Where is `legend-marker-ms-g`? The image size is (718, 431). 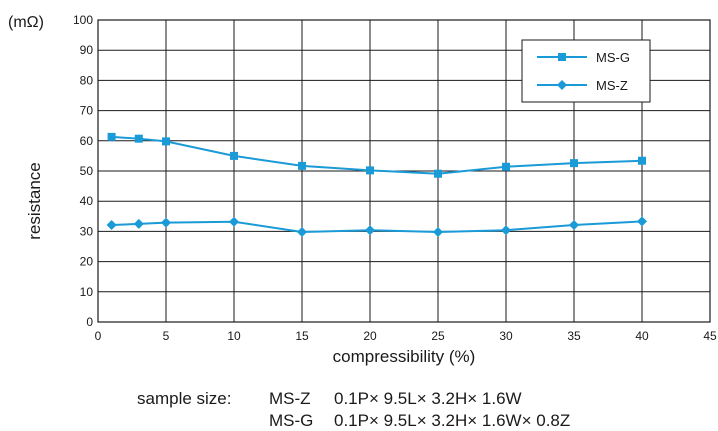
legend-marker-ms-g is located at coordinates (562, 57).